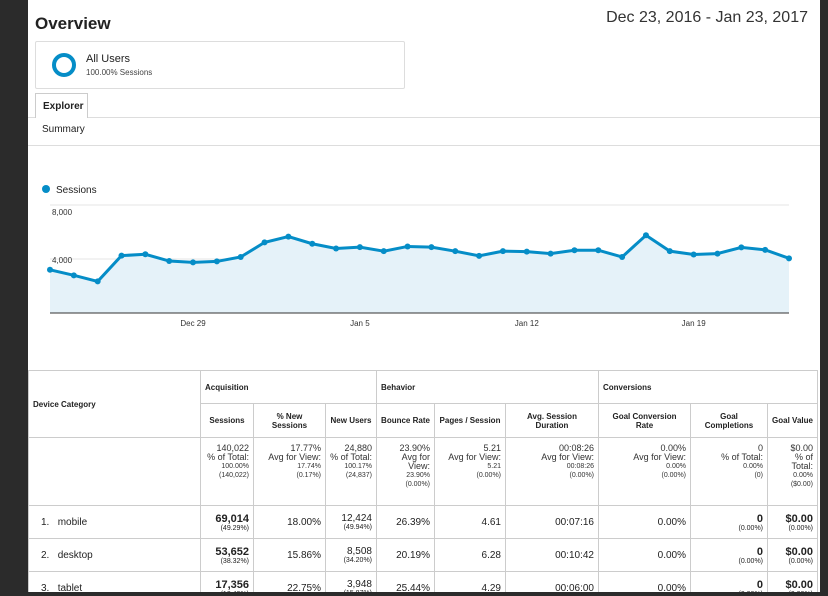  Describe the element at coordinates (405, 420) in the screenshot. I see `column-header: Bounce Rate` at that location.